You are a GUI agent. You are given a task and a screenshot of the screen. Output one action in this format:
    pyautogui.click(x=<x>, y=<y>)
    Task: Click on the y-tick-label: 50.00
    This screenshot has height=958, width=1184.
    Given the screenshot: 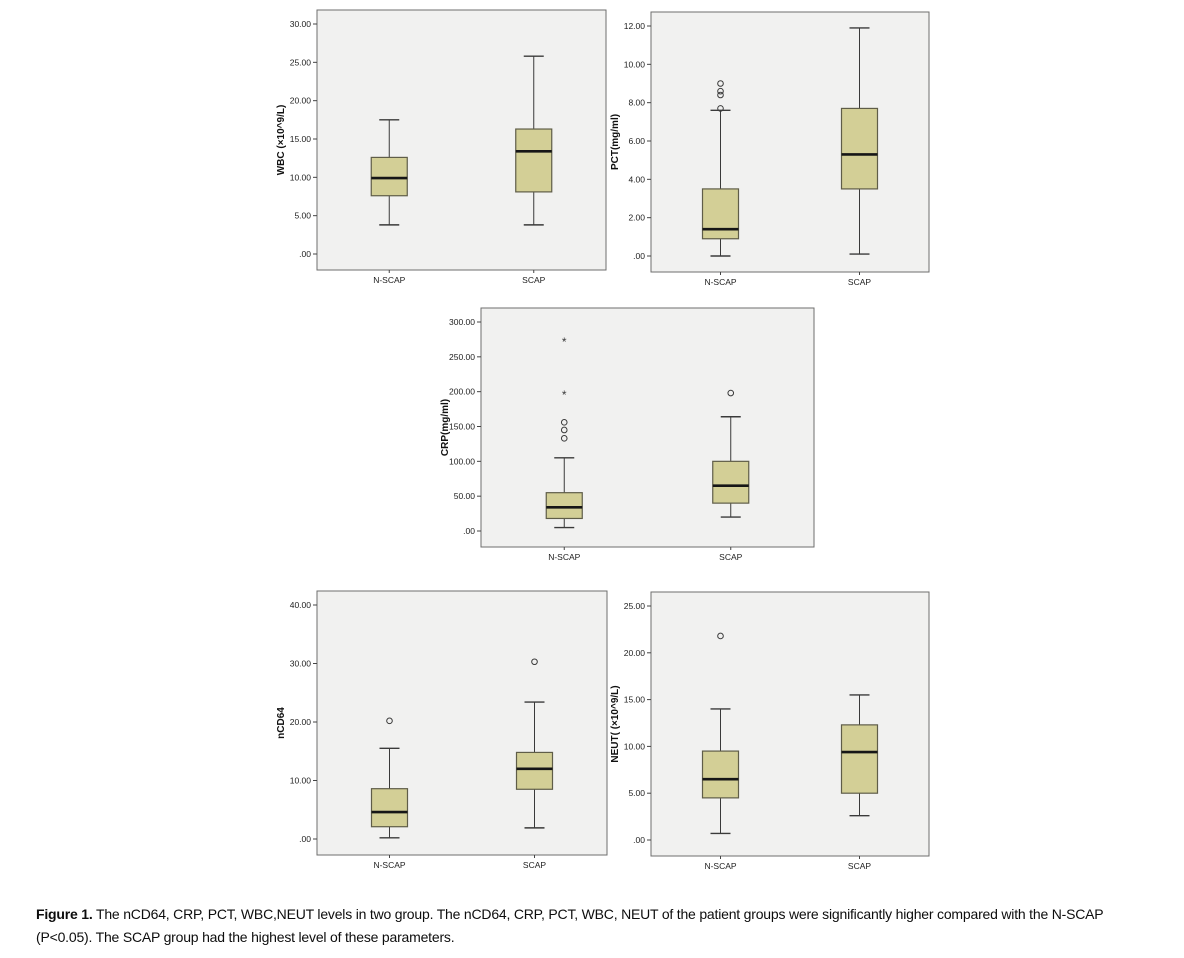 What is the action you would take?
    pyautogui.click(x=465, y=496)
    